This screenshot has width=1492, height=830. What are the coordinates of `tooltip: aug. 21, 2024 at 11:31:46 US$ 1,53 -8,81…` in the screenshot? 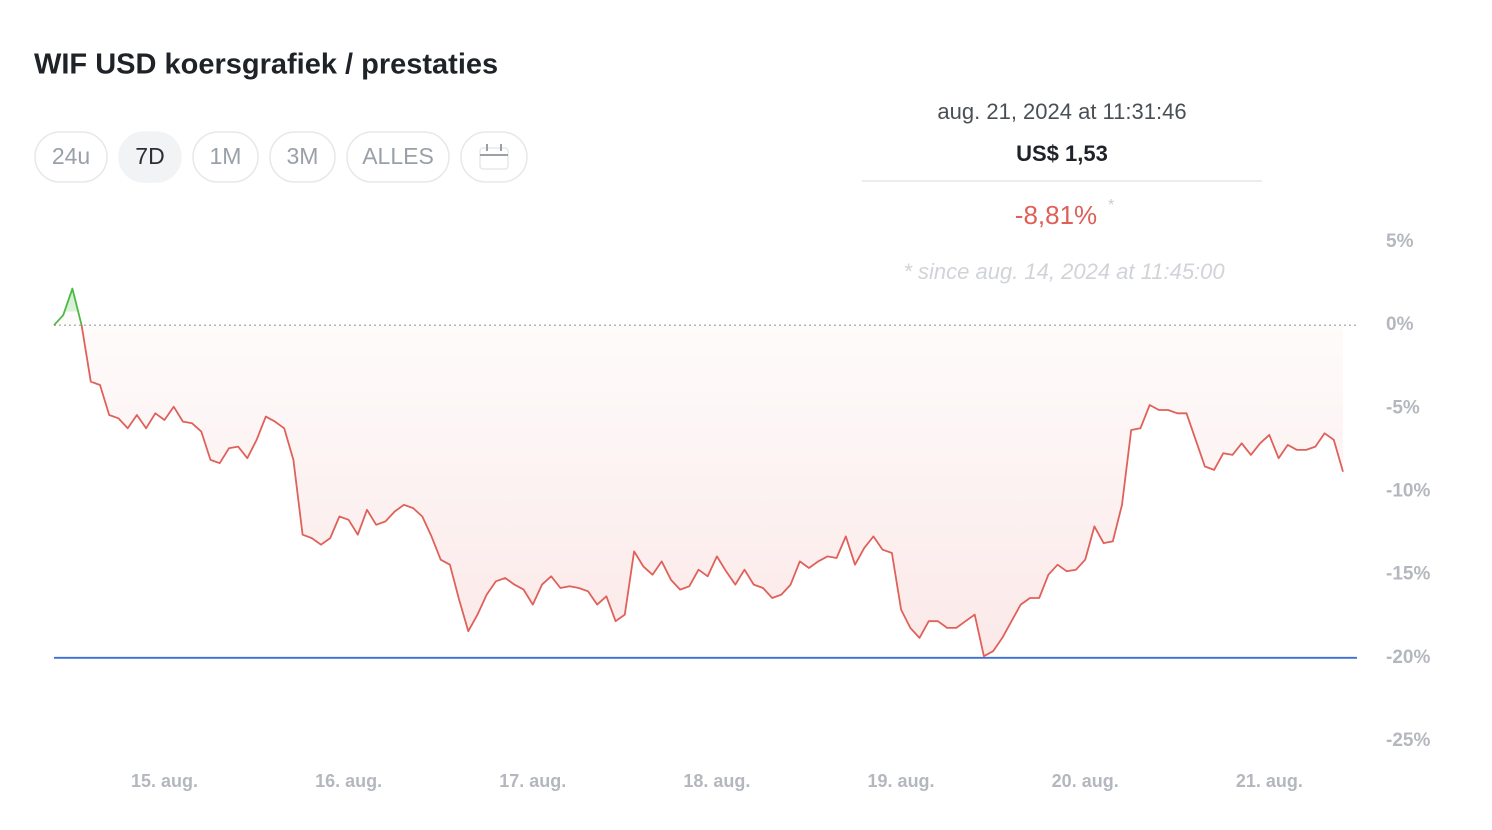 It's located at (1062, 191).